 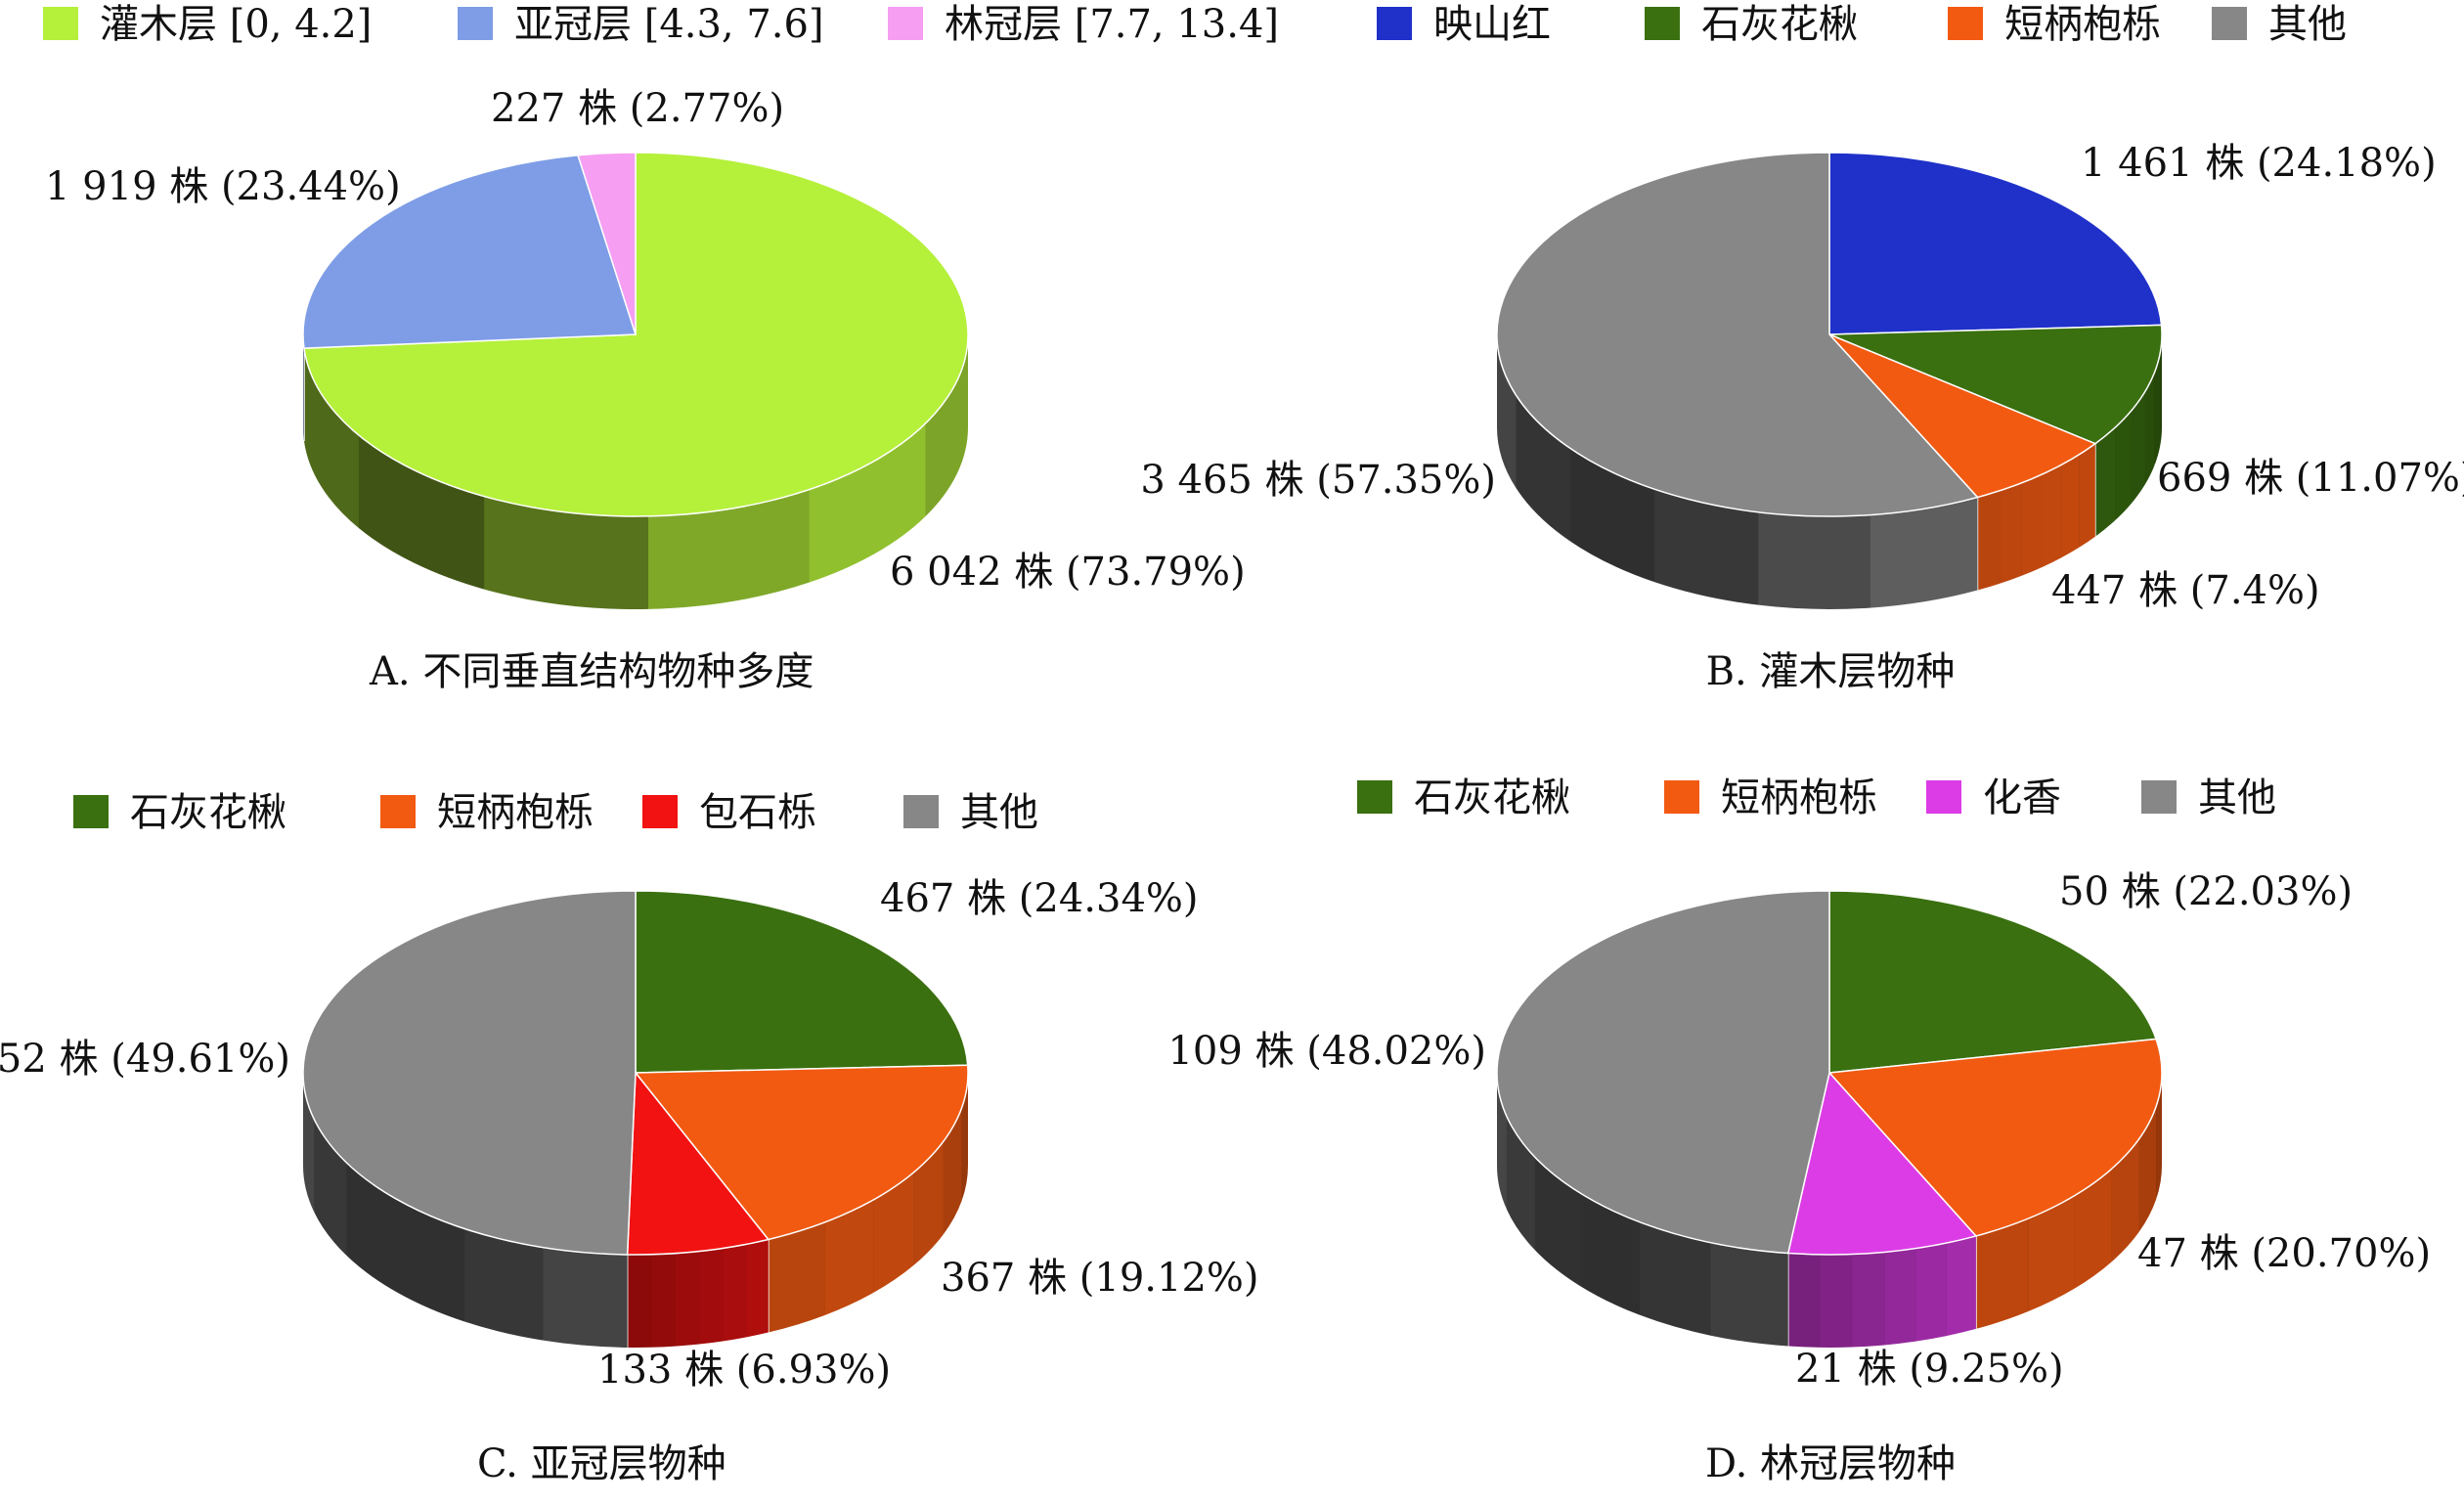 I want to click on legend: 石灰花楸 短柄枹栎 化香 其他, so click(x=1816, y=797).